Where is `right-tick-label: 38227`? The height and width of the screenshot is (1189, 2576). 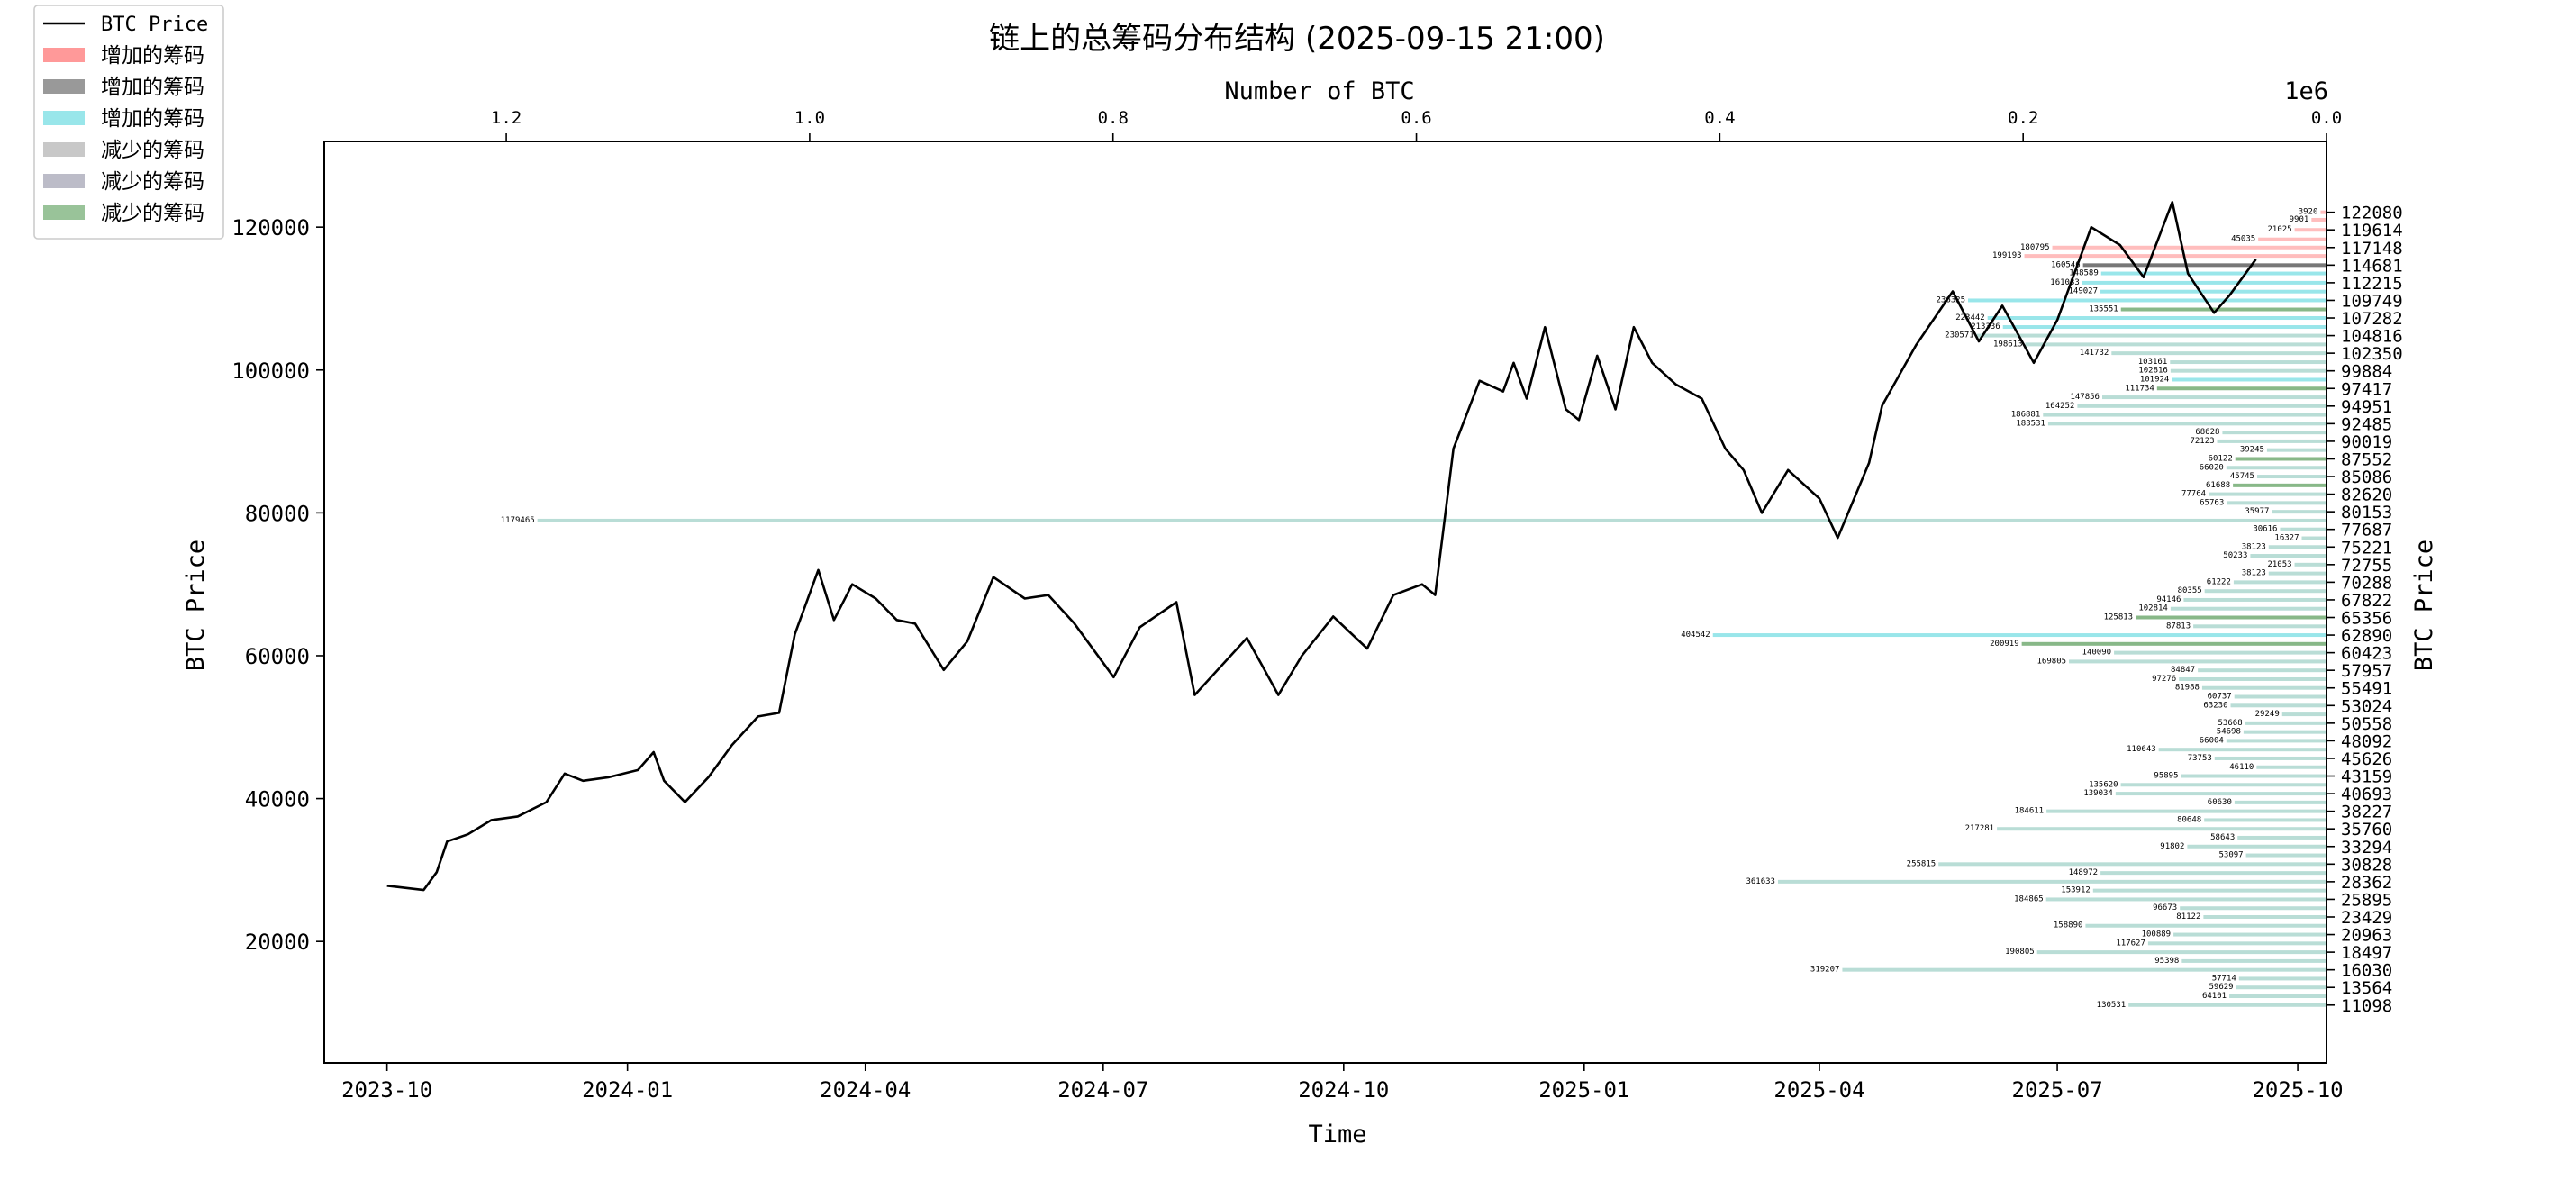
right-tick-label: 38227 is located at coordinates (2366, 813).